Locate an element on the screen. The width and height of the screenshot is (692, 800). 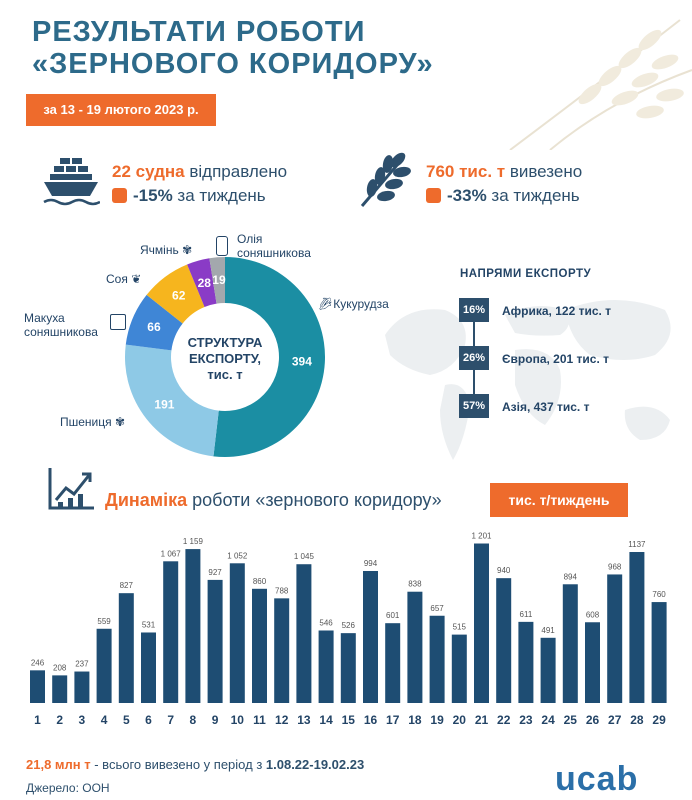
total-text: - всього вивезено у період з is located at coordinates (178, 764).